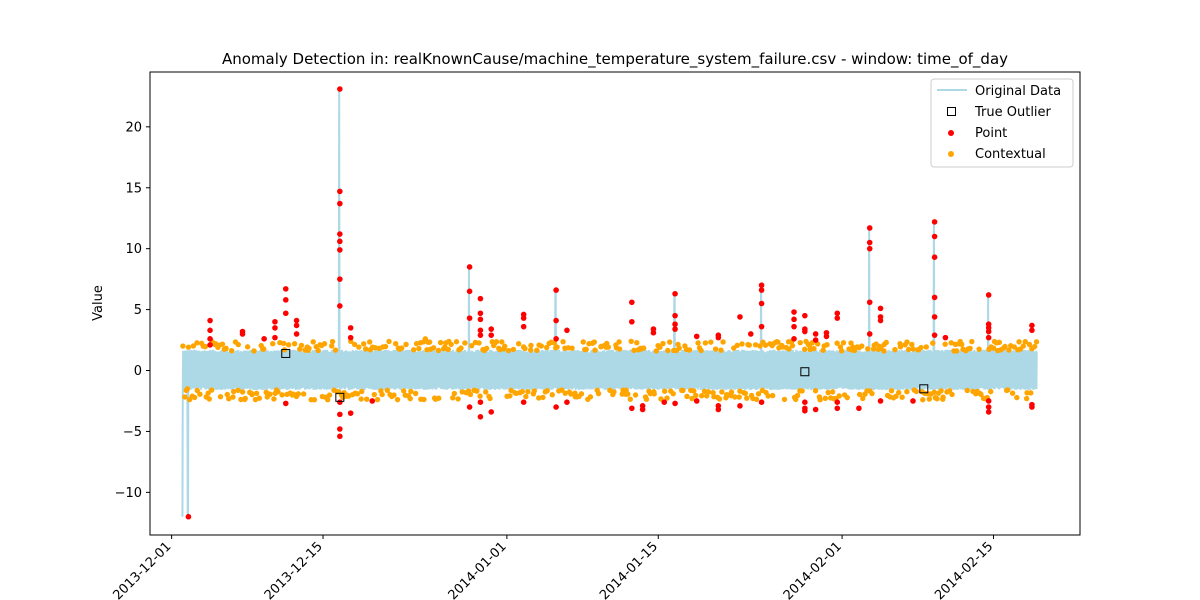  I want to click on y-tick-label: 10, so click(133, 249).